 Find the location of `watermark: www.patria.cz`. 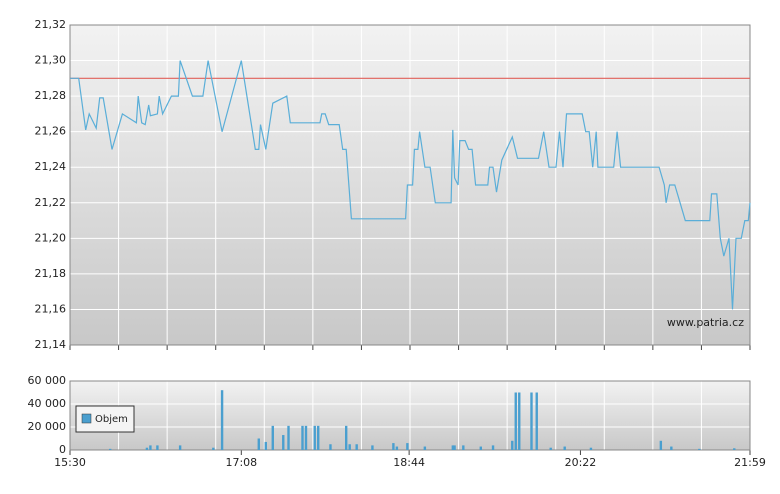

watermark: www.patria.cz is located at coordinates (705, 322).